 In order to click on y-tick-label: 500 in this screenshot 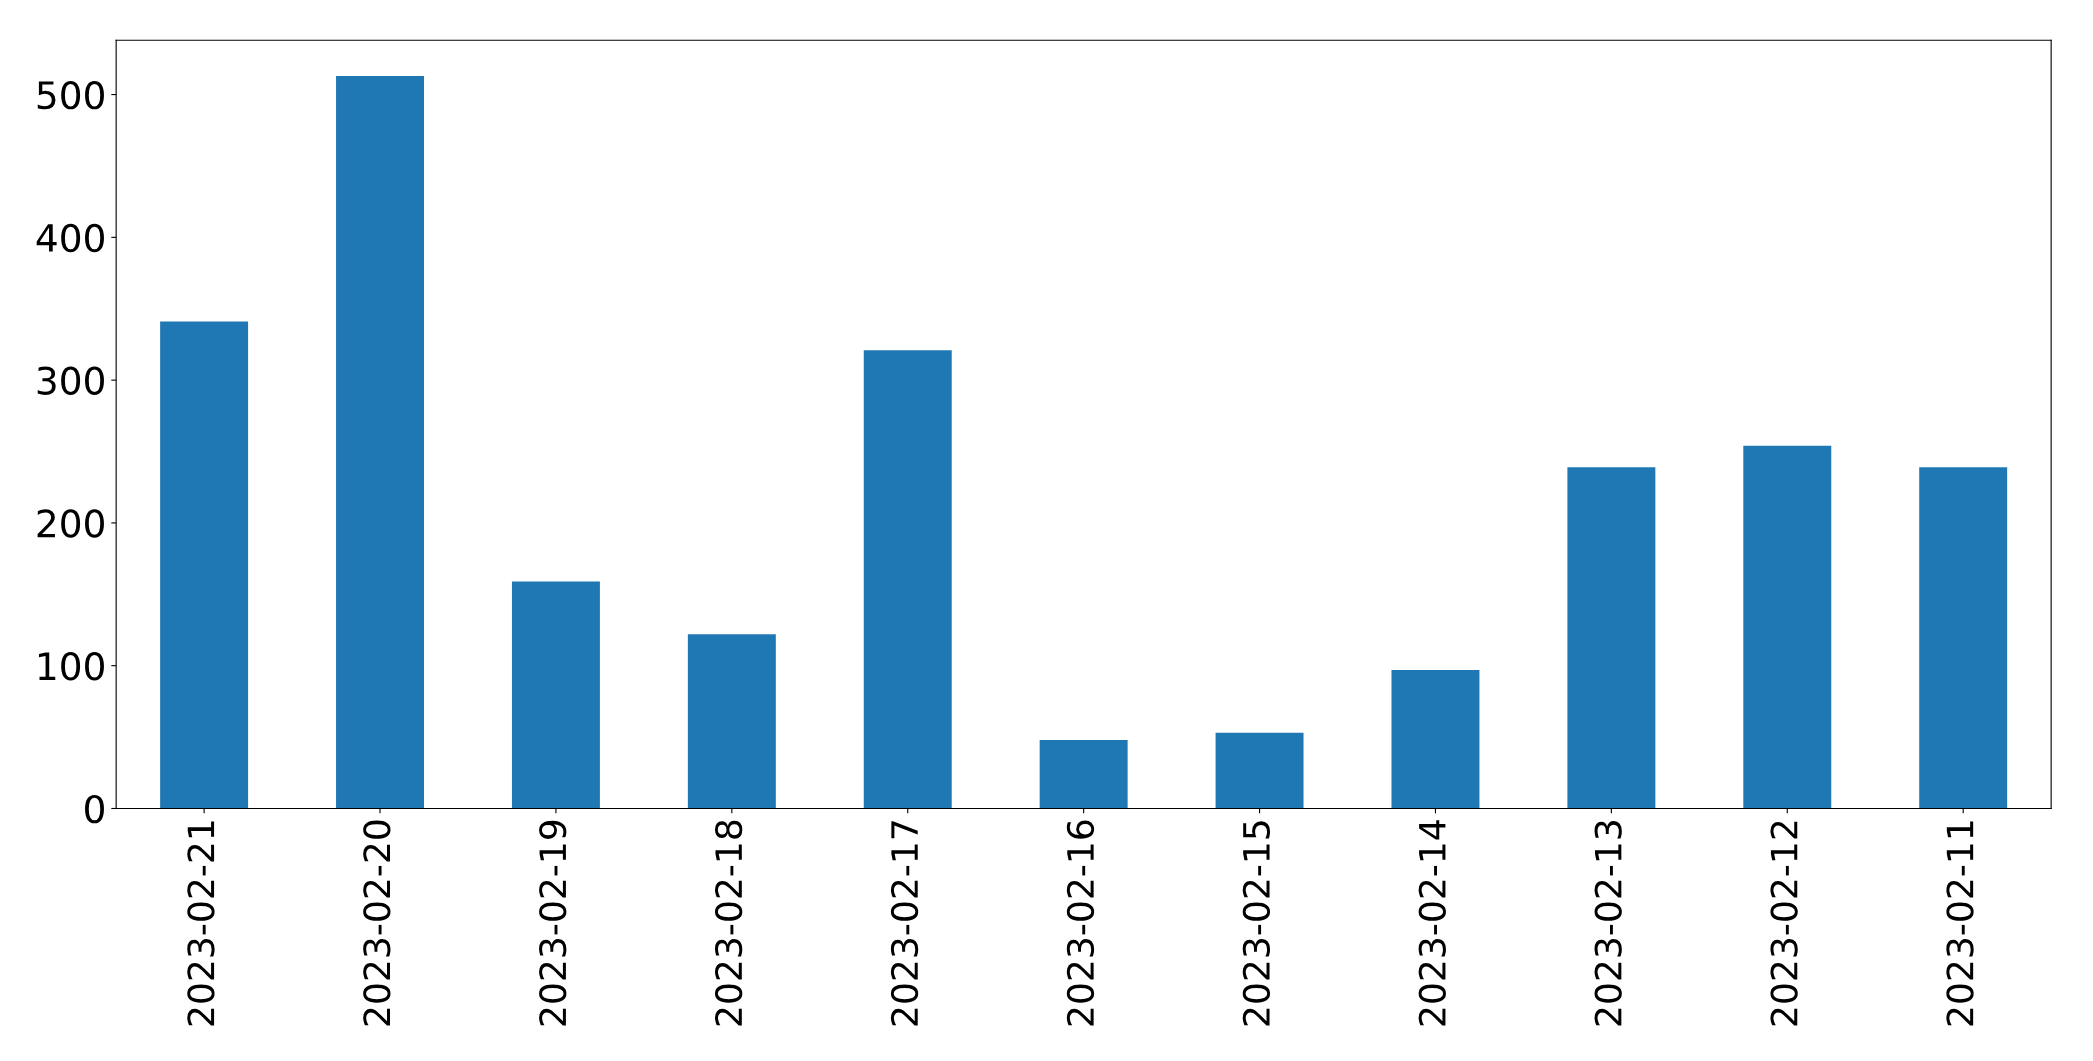, I will do `click(70, 95)`.